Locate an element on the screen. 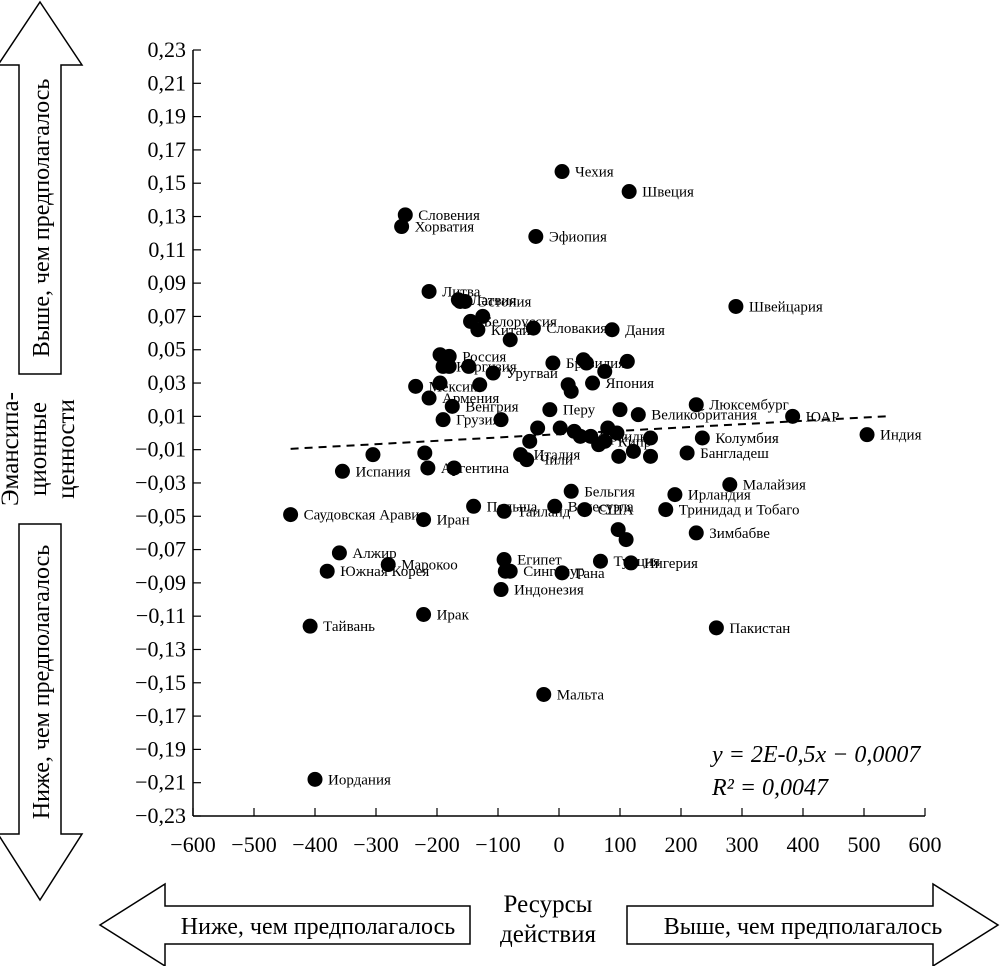  point-label: Ирак is located at coordinates (453, 616).